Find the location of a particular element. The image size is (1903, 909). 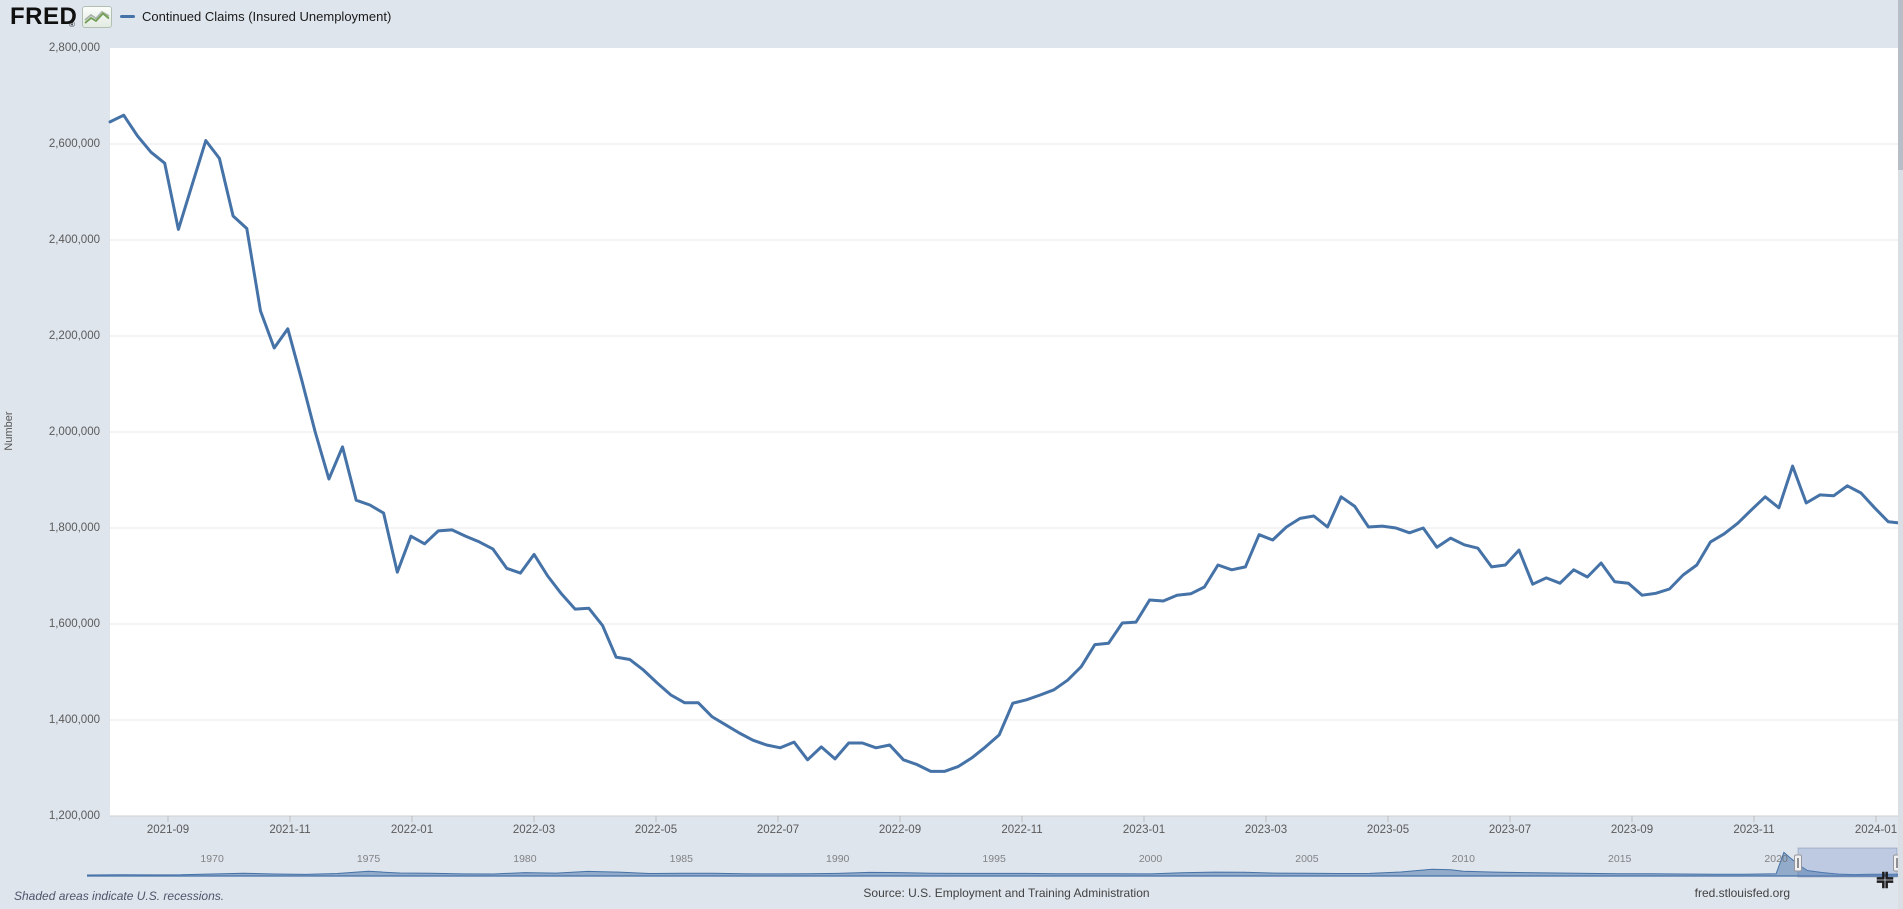

navigator-decade-label: 1995 is located at coordinates (994, 859).